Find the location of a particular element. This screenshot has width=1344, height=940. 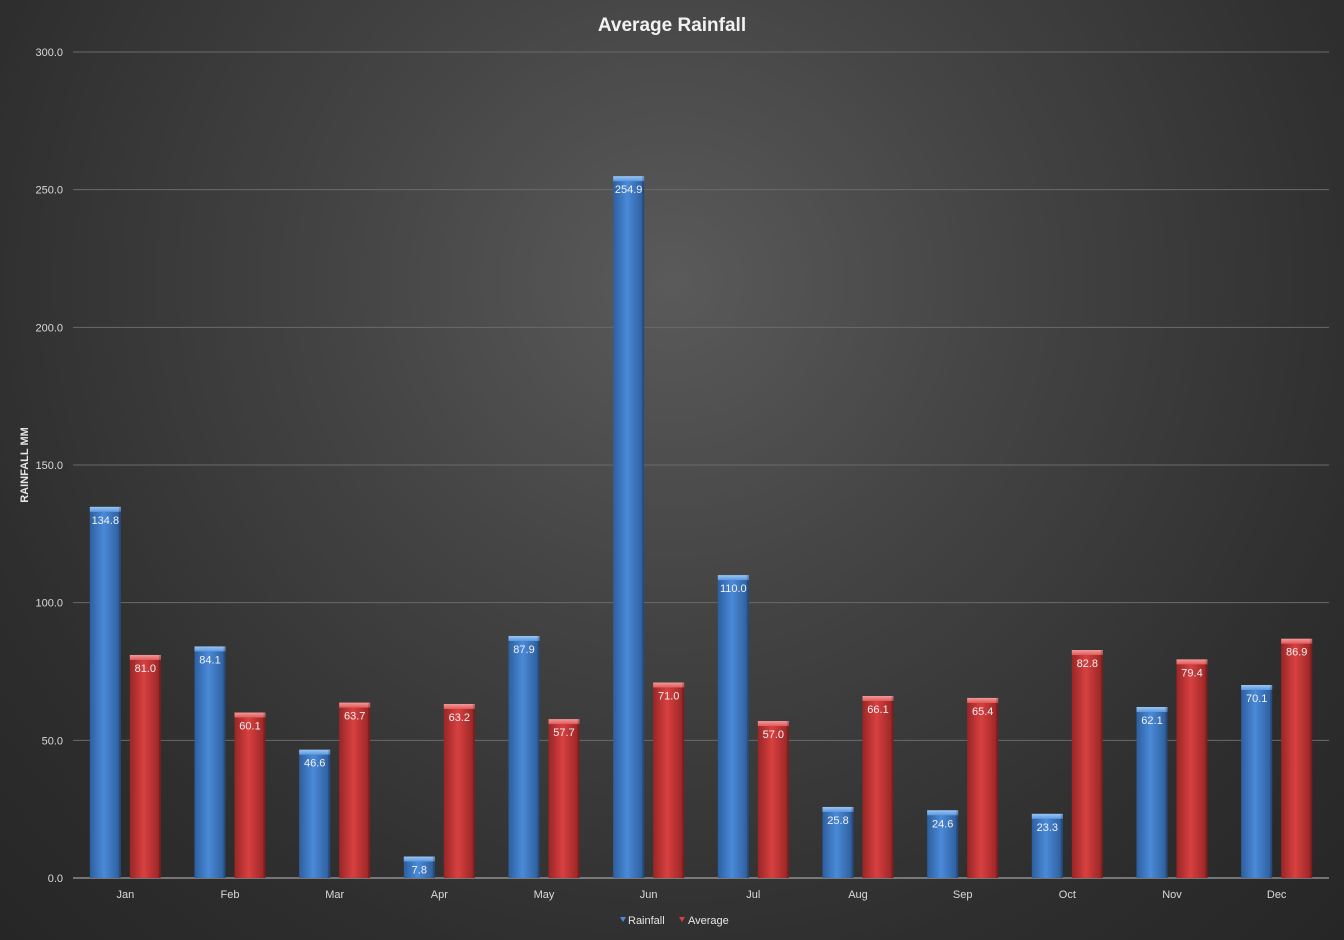

bar-group-rainfall: 25.8 is located at coordinates (838, 842).